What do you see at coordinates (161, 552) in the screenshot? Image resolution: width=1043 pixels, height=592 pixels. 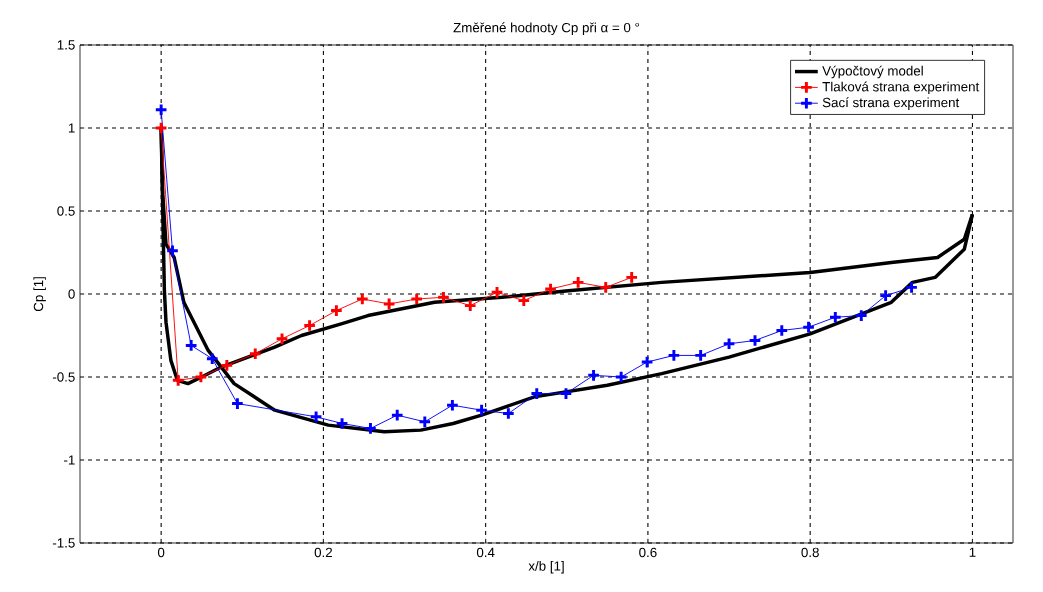 I see `x-tick-label: 0` at bounding box center [161, 552].